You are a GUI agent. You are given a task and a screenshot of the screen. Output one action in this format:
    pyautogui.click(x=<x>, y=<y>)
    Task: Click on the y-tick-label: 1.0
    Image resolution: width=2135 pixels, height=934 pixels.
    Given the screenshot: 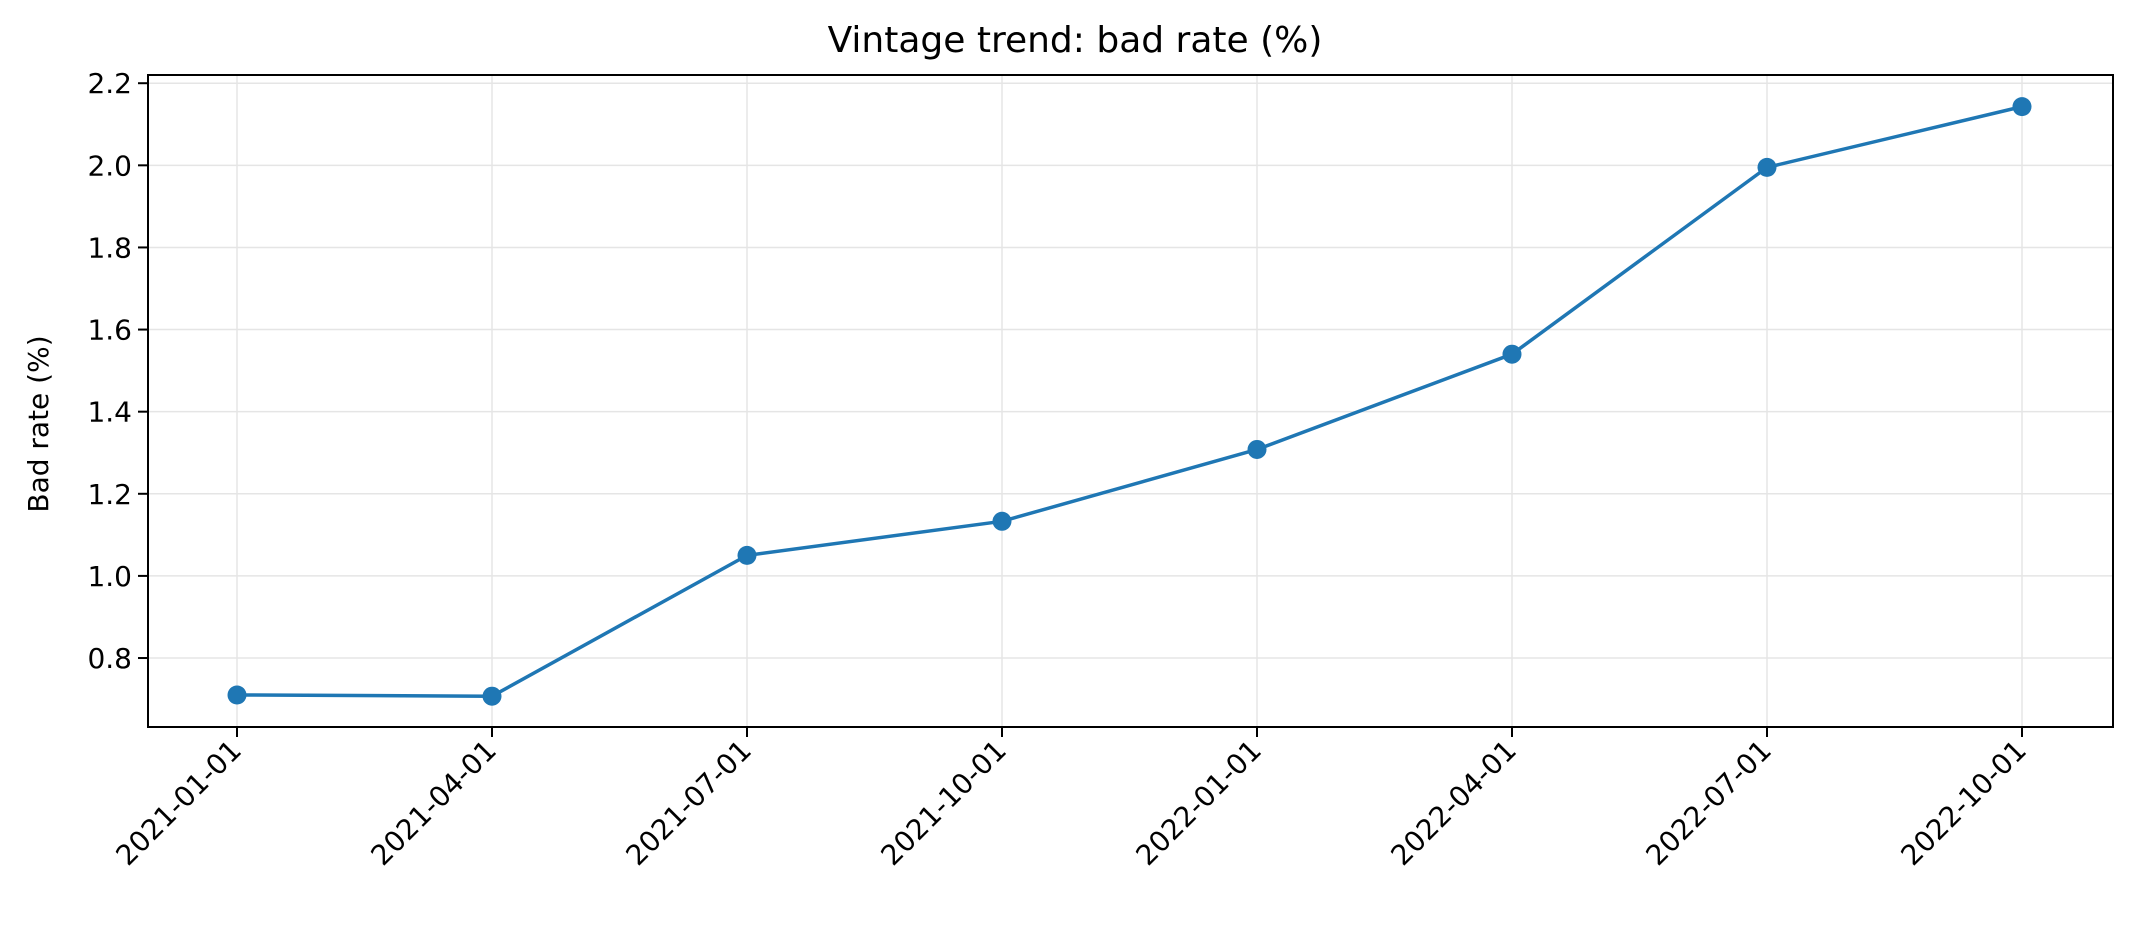 What is the action you would take?
    pyautogui.click(x=109, y=576)
    